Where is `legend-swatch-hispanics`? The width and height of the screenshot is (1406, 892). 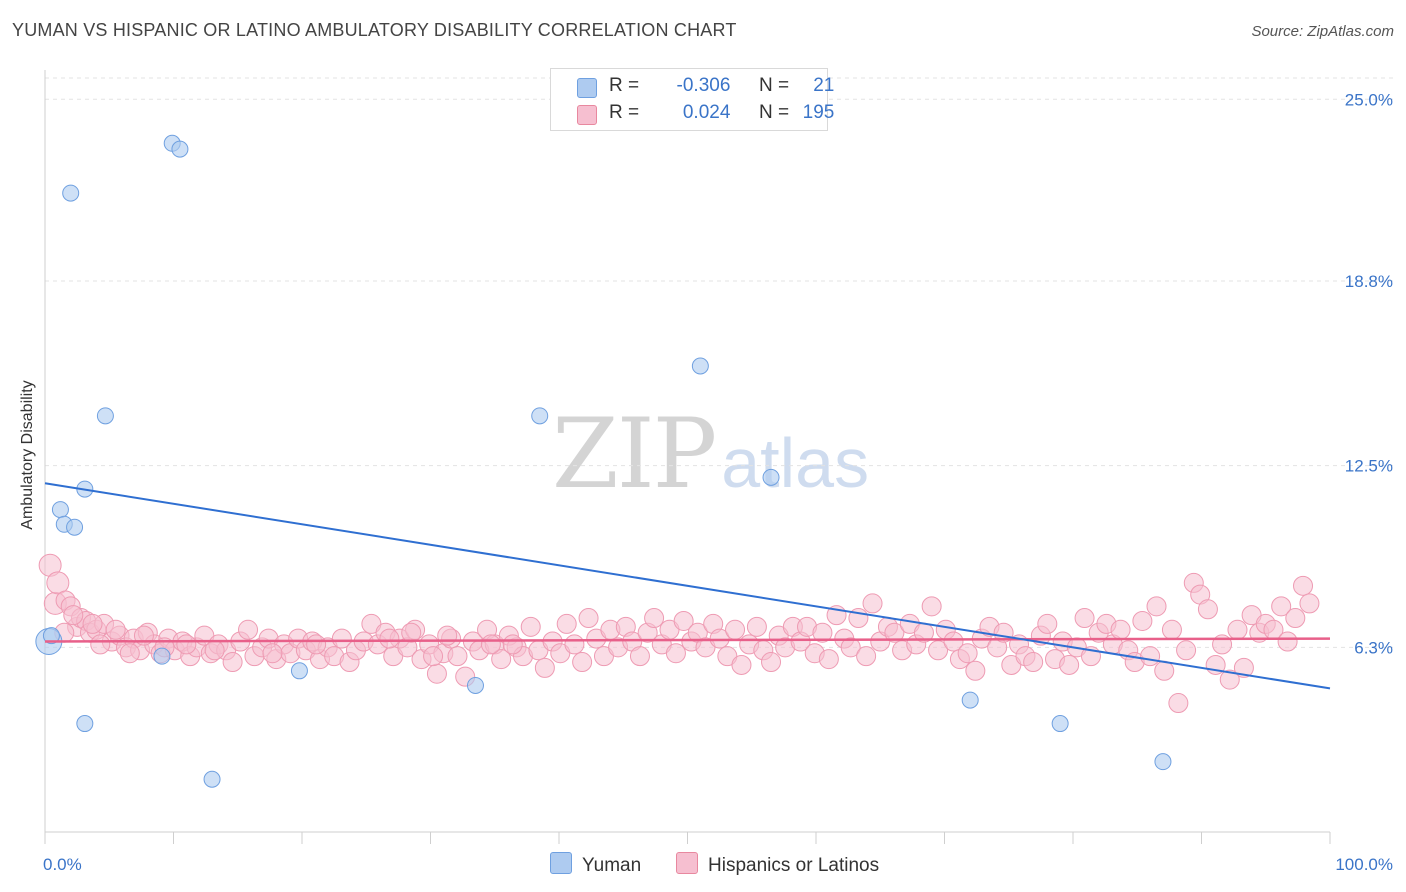 legend-swatch-hispanics is located at coordinates (587, 115).